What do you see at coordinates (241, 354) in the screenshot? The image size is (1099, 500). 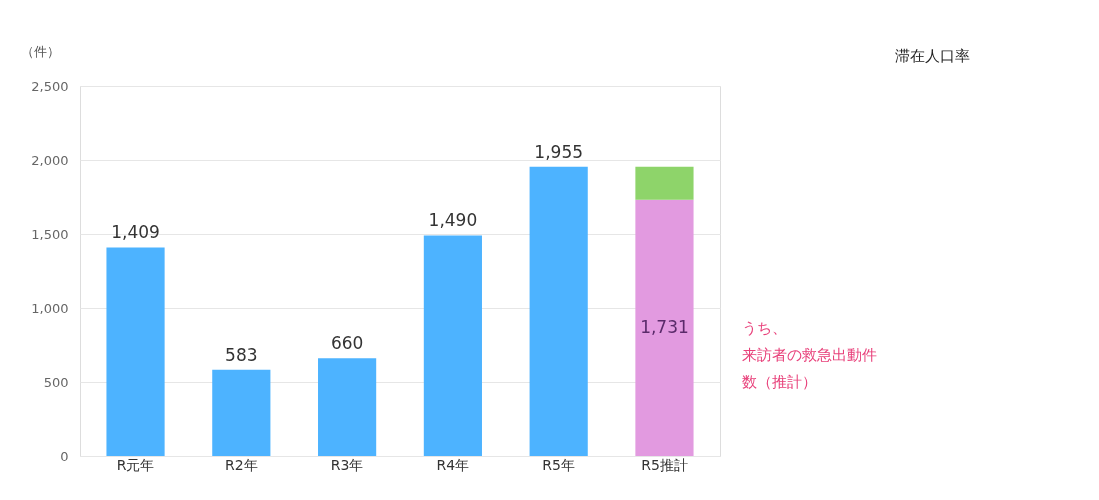 I see `data-label: 583` at bounding box center [241, 354].